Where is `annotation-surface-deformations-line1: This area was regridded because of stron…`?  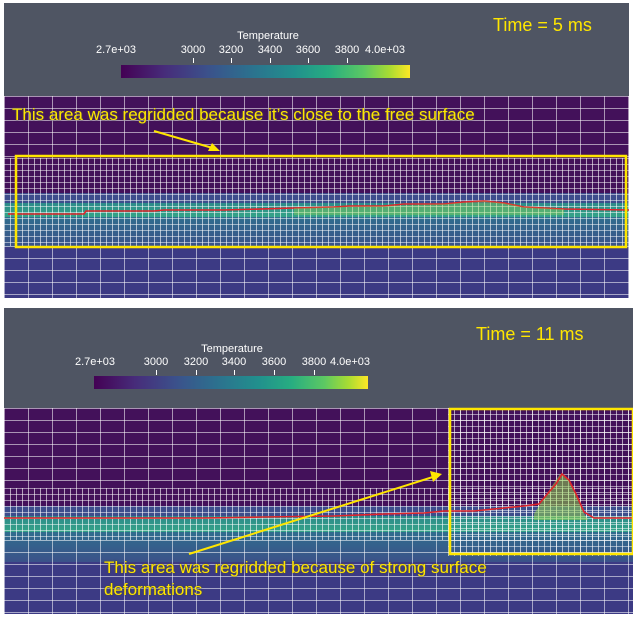
annotation-surface-deformations-line1: This area was regridded because of stron… is located at coordinates (295, 567).